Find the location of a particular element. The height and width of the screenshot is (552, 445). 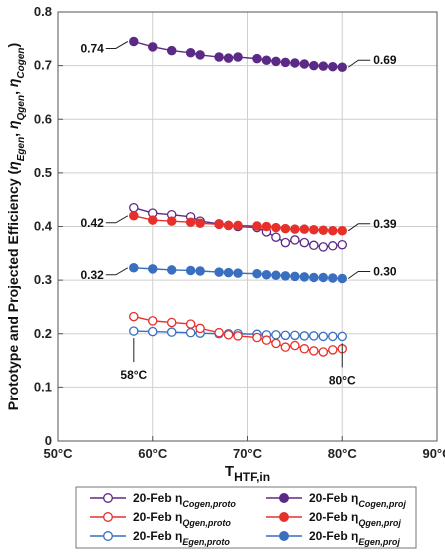

legend-label: 20-Feb ηQgen,proto is located at coordinates (182, 519).